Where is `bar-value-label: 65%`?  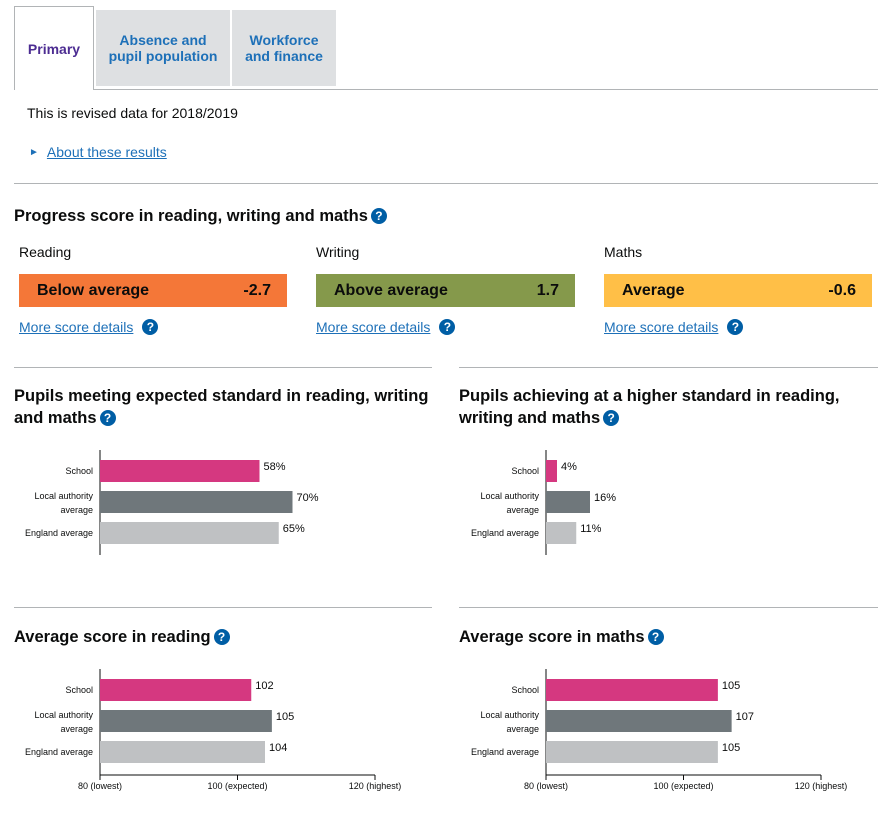
bar-value-label: 65% is located at coordinates (294, 529).